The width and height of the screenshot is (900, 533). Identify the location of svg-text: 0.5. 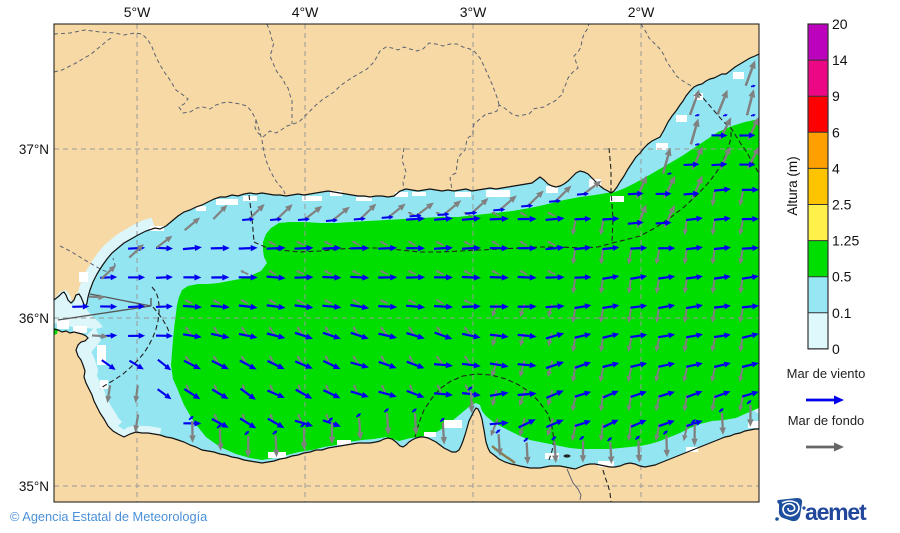
(842, 277).